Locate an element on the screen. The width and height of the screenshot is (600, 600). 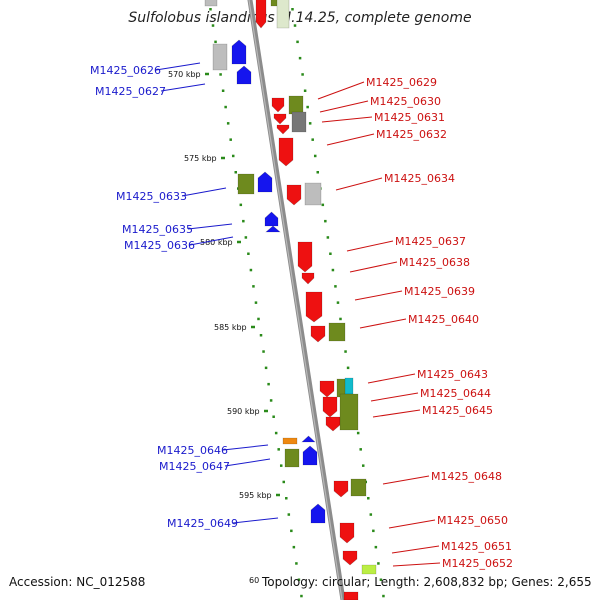
scale-label: 585 kbp is located at coordinates (230, 327).